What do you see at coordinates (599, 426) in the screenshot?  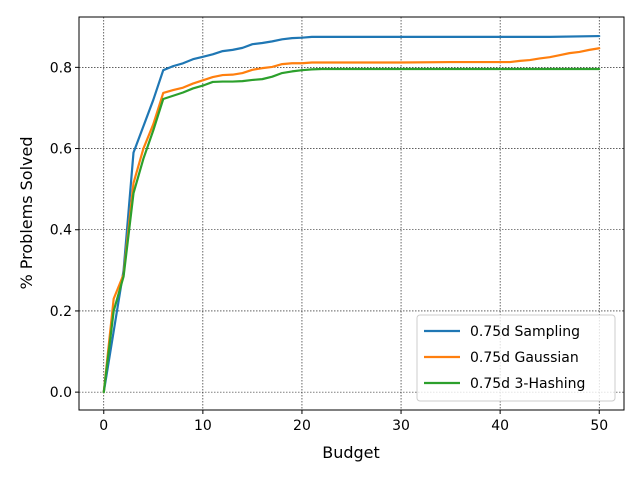 I see `x-tick-label: 50` at bounding box center [599, 426].